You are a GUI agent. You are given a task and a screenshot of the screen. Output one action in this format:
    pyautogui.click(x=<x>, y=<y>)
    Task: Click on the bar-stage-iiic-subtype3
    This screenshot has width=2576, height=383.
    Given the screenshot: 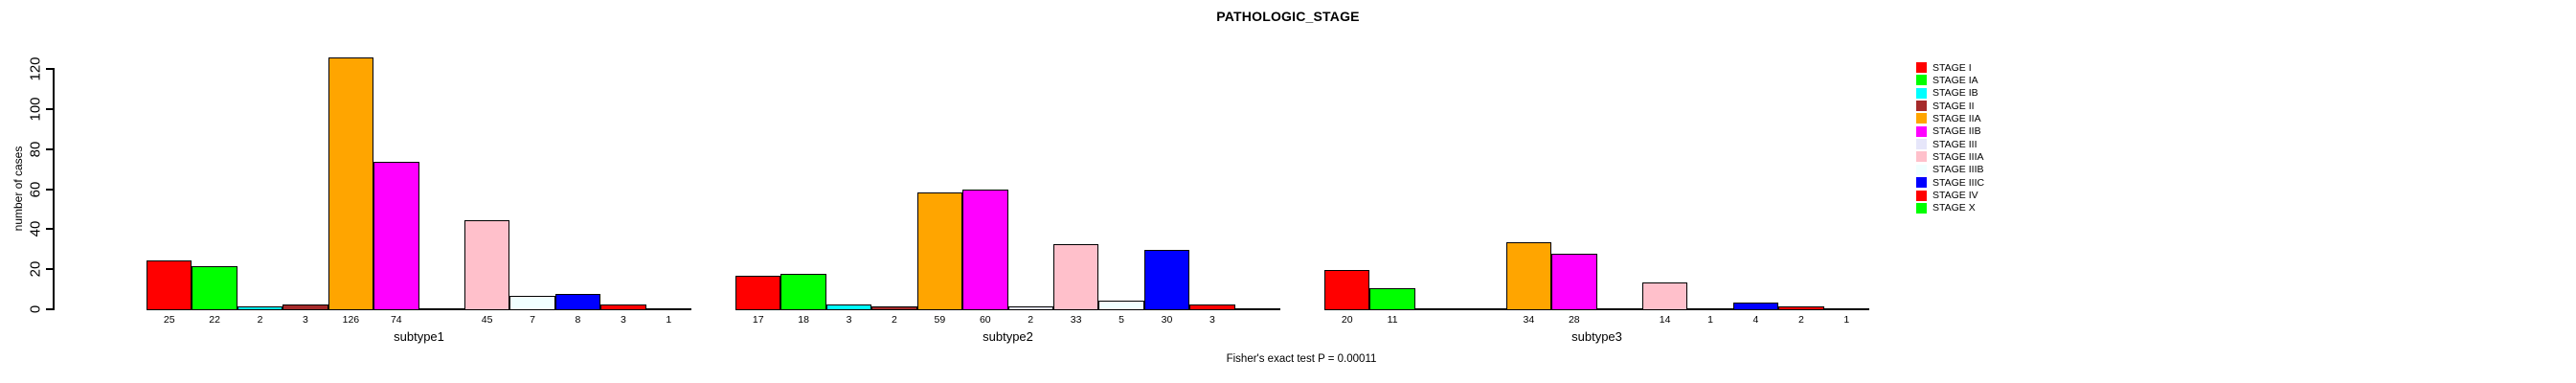 What is the action you would take?
    pyautogui.click(x=1755, y=307)
    